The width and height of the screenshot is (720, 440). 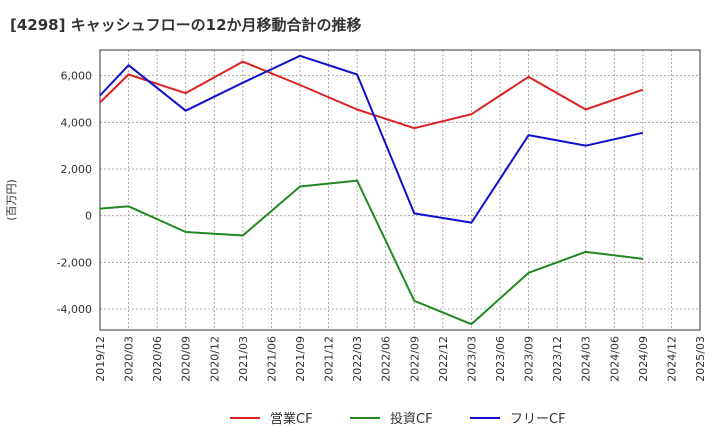 What do you see at coordinates (557, 359) in the screenshot?
I see `x-tick-label: 2023/12` at bounding box center [557, 359].